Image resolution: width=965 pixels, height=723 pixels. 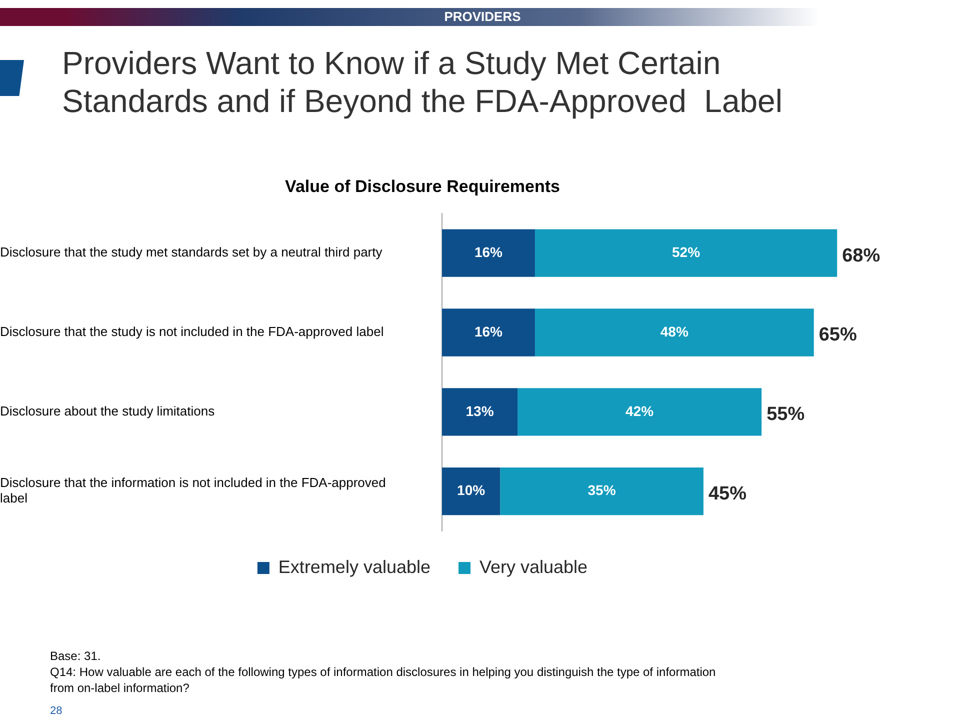 I want to click on legend-label: Extremely valuable, so click(x=354, y=566).